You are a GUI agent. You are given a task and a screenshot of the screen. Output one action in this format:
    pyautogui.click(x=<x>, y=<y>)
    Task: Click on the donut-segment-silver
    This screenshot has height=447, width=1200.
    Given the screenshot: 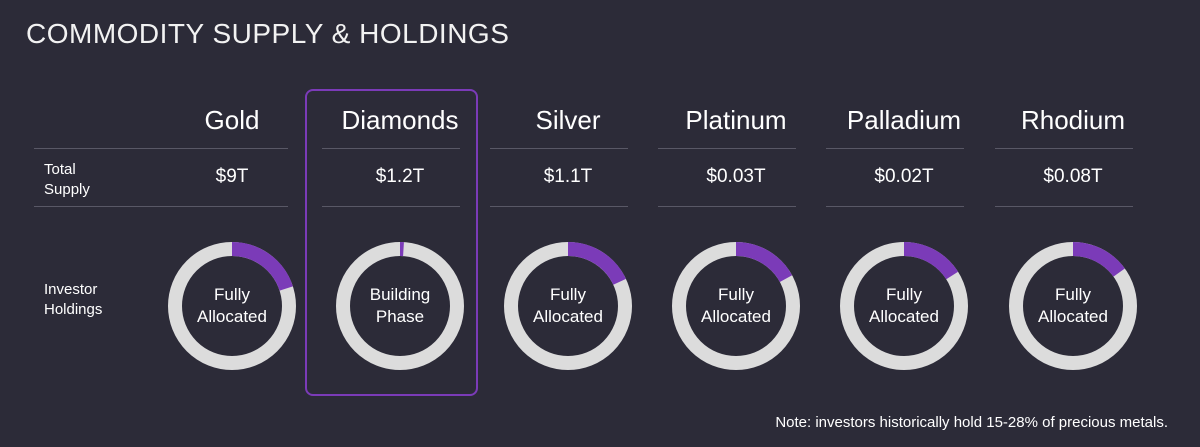 What is the action you would take?
    pyautogui.click(x=568, y=306)
    